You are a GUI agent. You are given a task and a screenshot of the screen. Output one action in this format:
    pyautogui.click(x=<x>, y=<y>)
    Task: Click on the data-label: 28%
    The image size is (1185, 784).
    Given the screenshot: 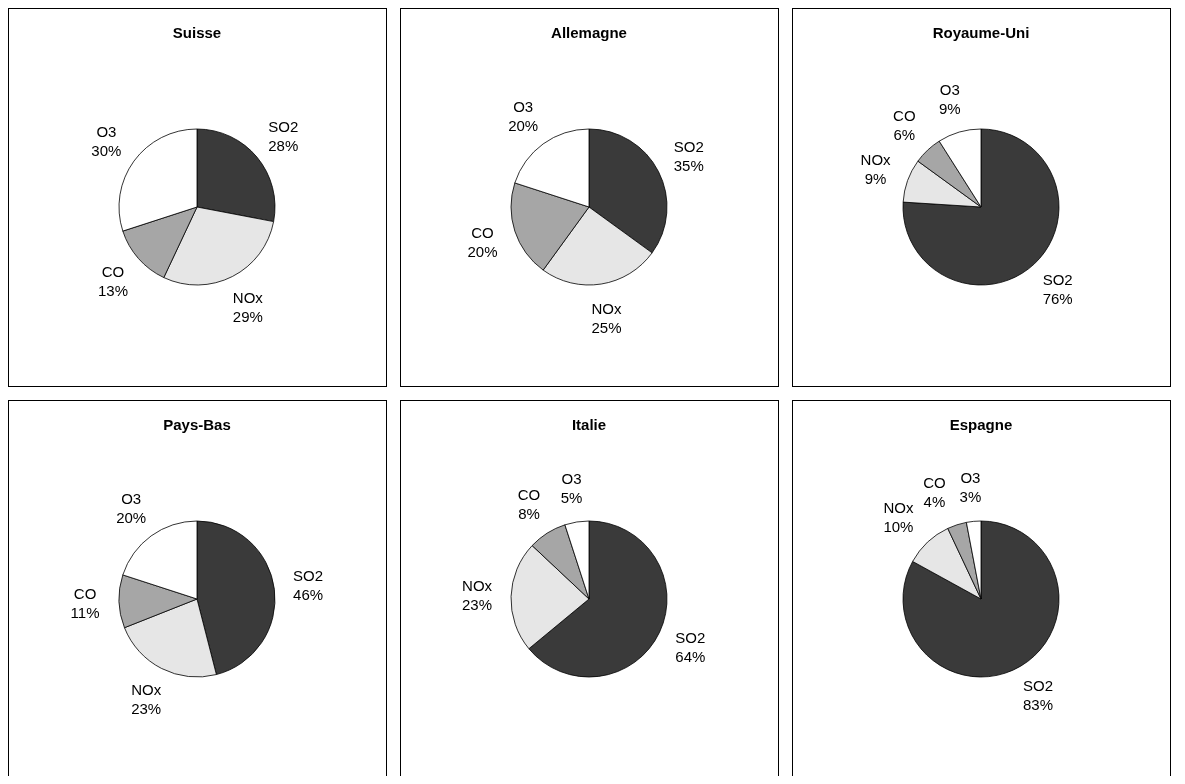 What is the action you would take?
    pyautogui.click(x=283, y=145)
    